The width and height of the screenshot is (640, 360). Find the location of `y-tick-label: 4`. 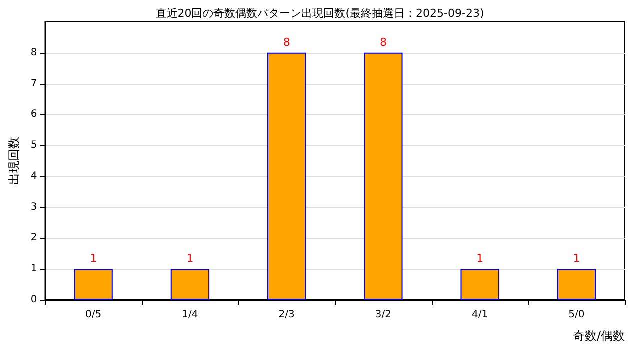

y-tick-label: 4 is located at coordinates (34, 176).